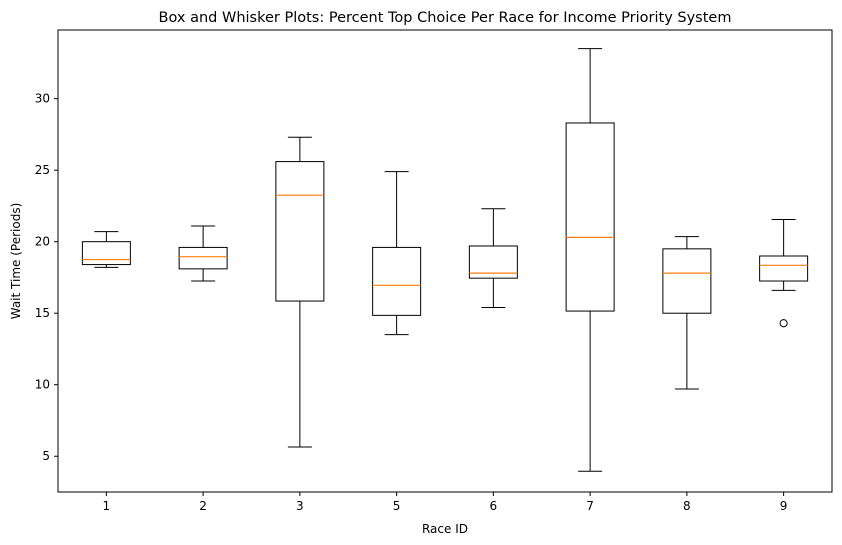  Describe the element at coordinates (42, 385) in the screenshot. I see `y-tick-label: 10` at that location.